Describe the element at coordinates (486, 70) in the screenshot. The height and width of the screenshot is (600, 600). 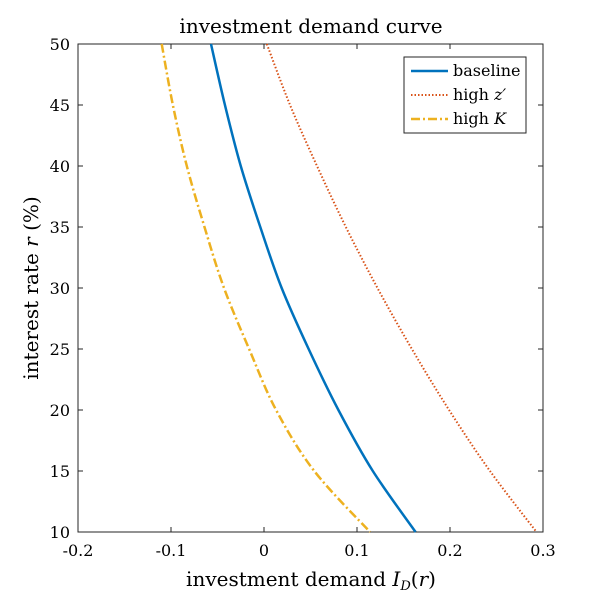
I see `legend-label-baseline: baseline` at that location.